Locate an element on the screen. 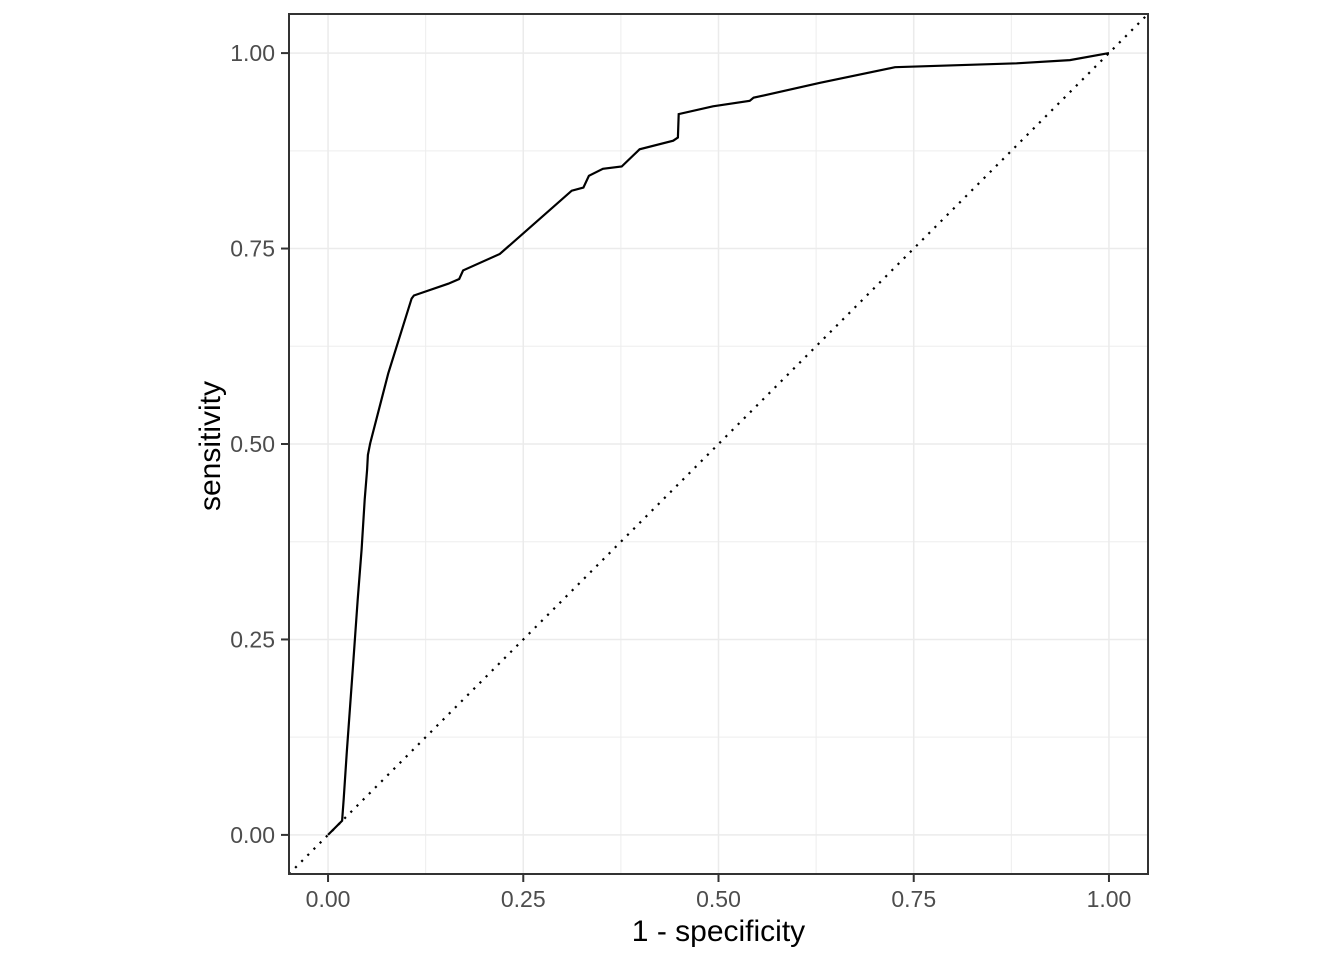 This screenshot has width=1344, height=960. y-tick-label: 0.50 is located at coordinates (252, 444).